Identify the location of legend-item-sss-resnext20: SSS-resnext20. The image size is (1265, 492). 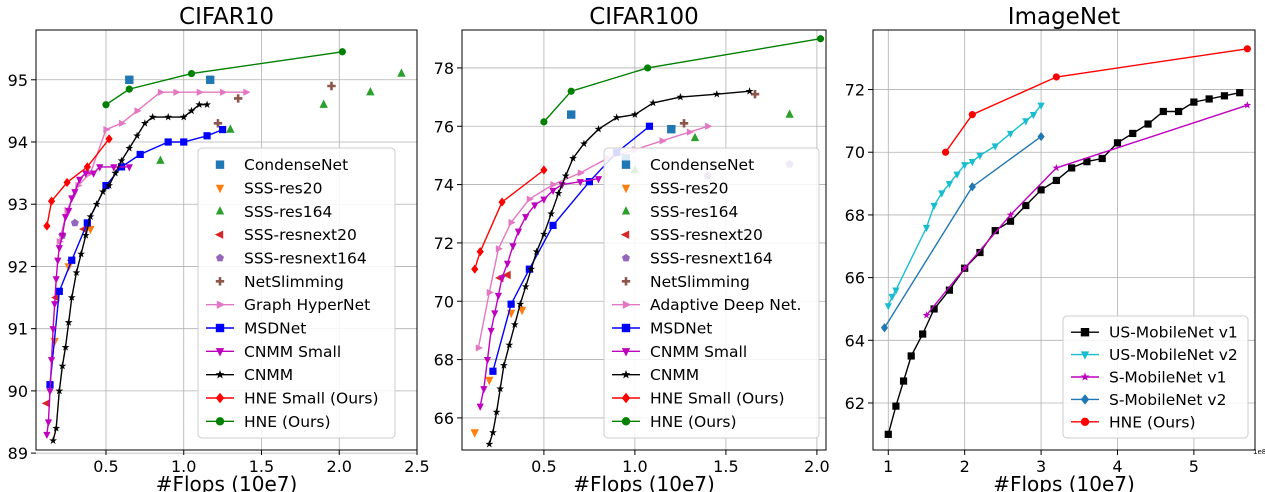
(285, 235).